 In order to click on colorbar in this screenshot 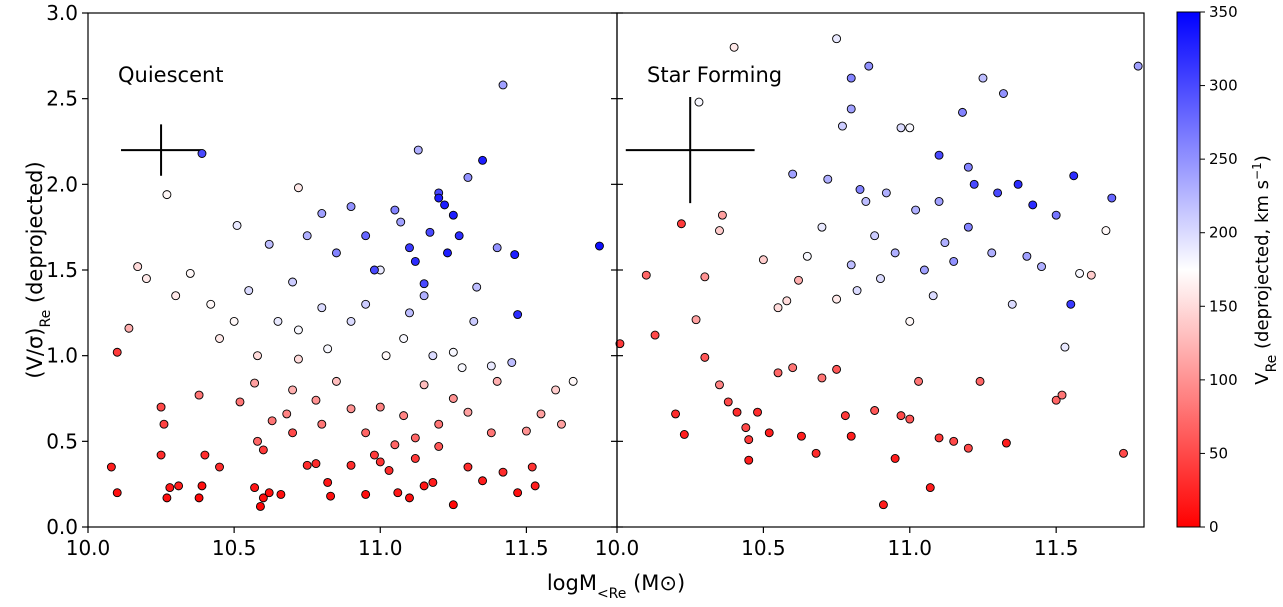, I will do `click(1188, 269)`.